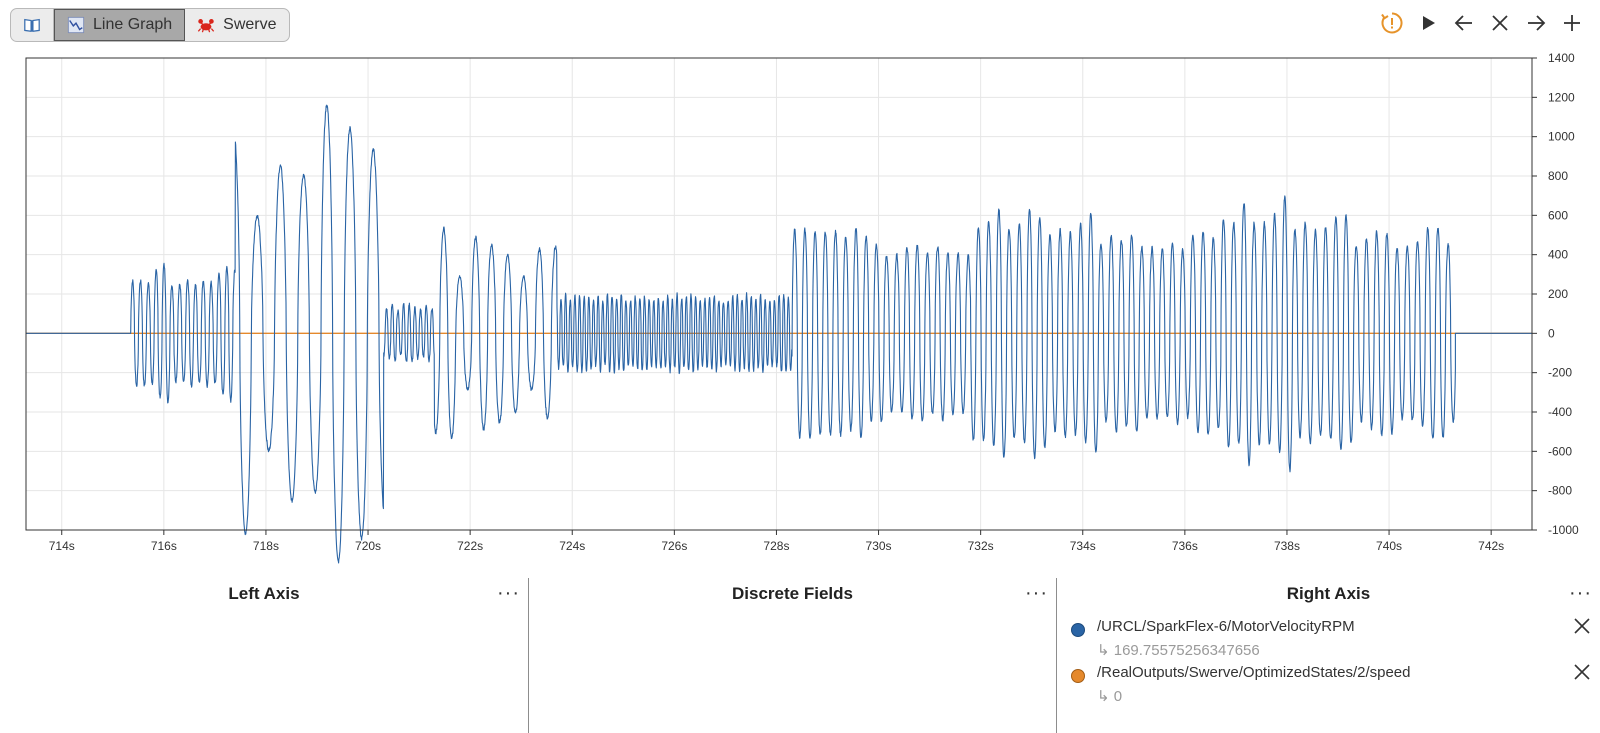 The width and height of the screenshot is (1600, 733). I want to click on book-icon, so click(32, 25).